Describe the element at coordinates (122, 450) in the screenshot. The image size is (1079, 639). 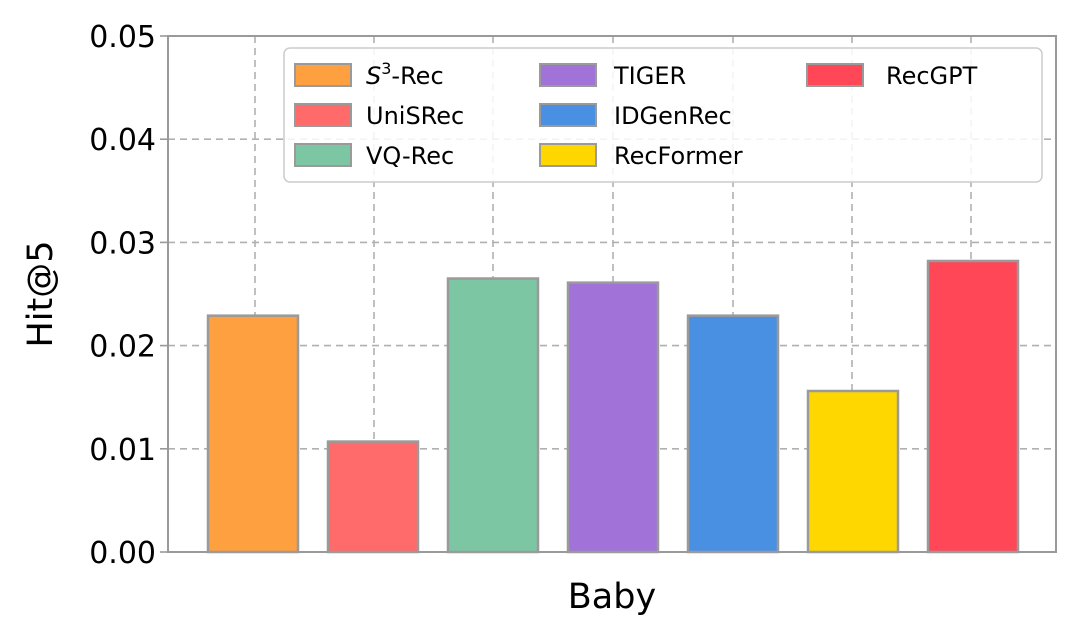
I see `y-tick-label: 0.01` at that location.